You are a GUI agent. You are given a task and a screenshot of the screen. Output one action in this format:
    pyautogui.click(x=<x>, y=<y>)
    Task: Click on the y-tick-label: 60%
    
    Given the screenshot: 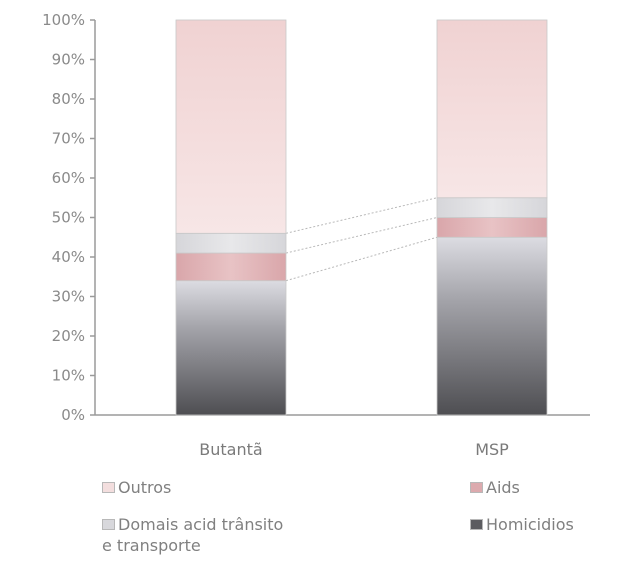 What is the action you would take?
    pyautogui.click(x=68, y=178)
    